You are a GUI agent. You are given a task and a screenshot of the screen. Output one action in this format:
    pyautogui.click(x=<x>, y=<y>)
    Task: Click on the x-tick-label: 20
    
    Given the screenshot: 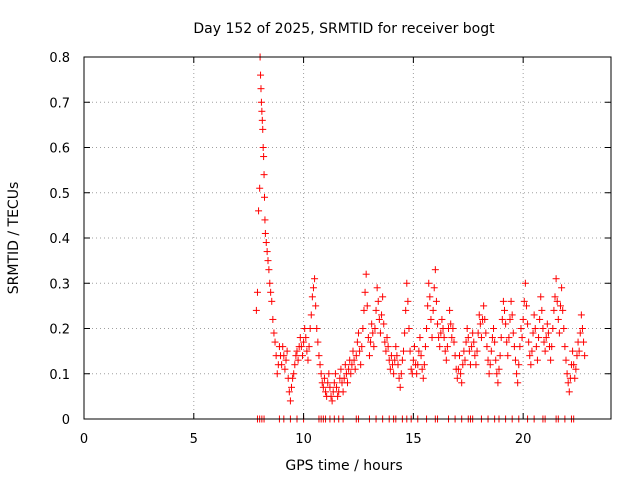 What is the action you would take?
    pyautogui.click(x=523, y=439)
    